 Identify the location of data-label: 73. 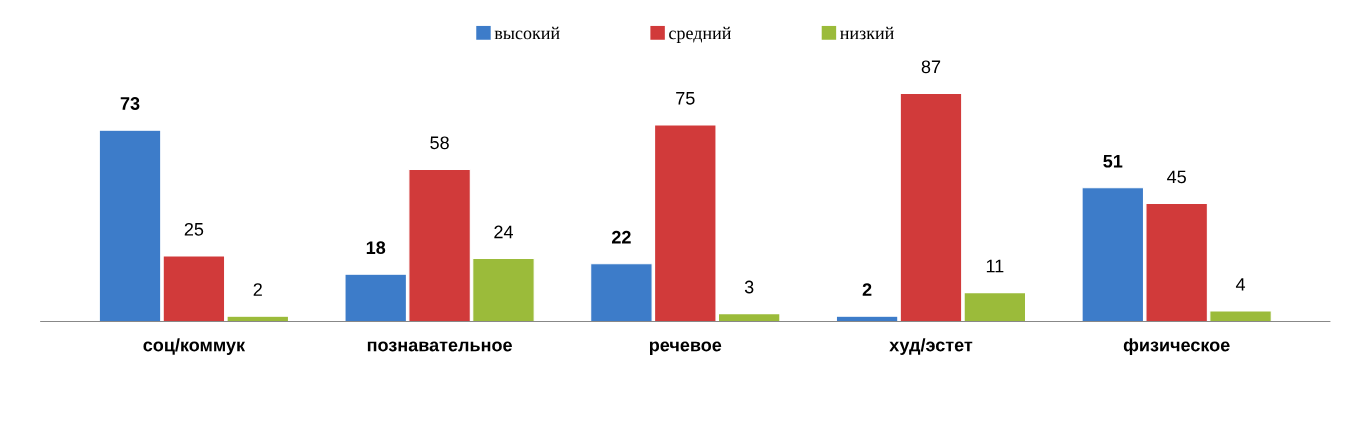
(130, 103).